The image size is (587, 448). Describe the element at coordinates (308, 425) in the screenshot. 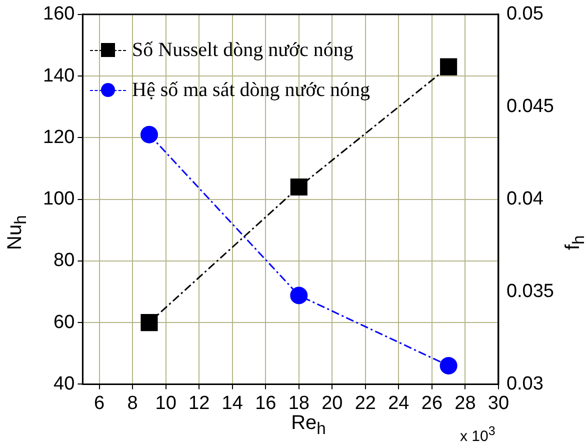

I see `x-axis-title: Re$_{h}$` at that location.